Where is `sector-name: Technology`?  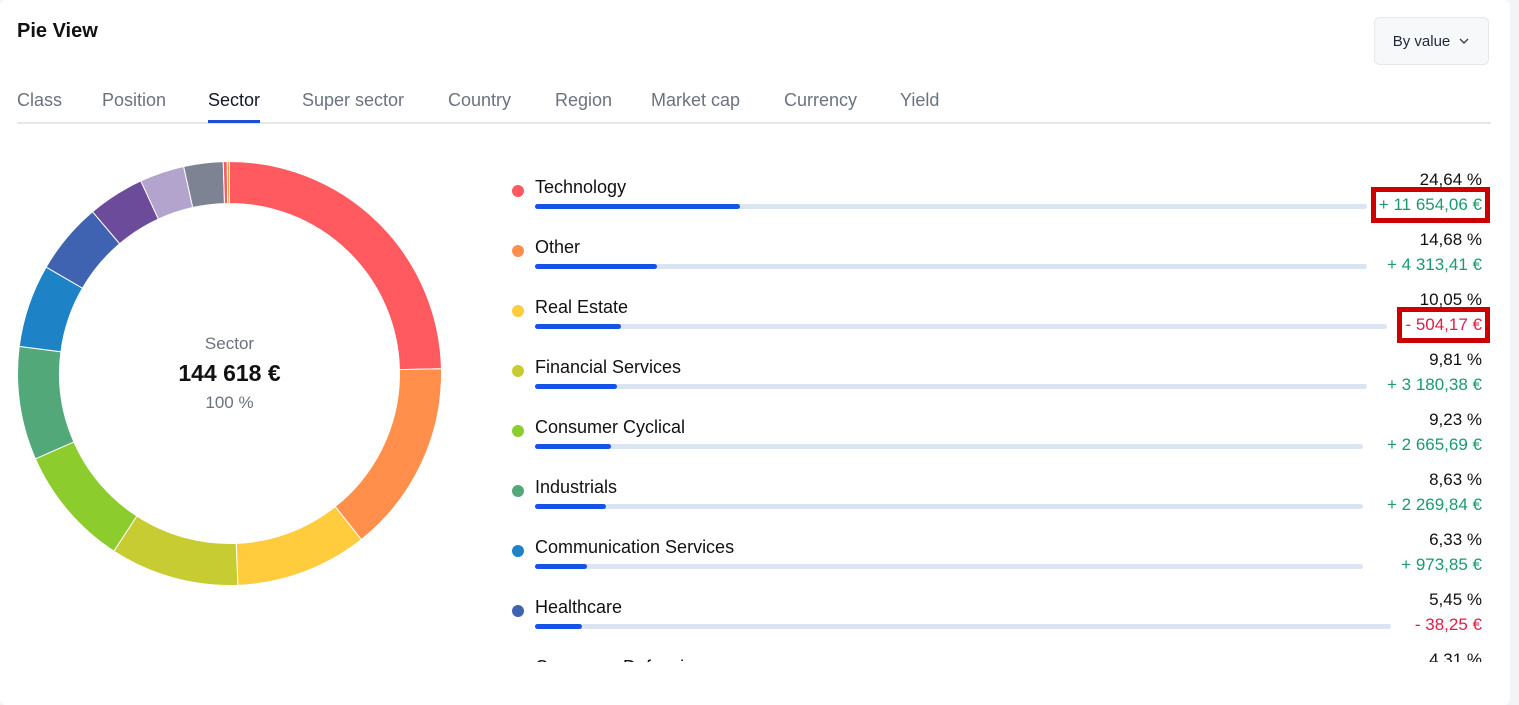
sector-name: Technology is located at coordinates (581, 187).